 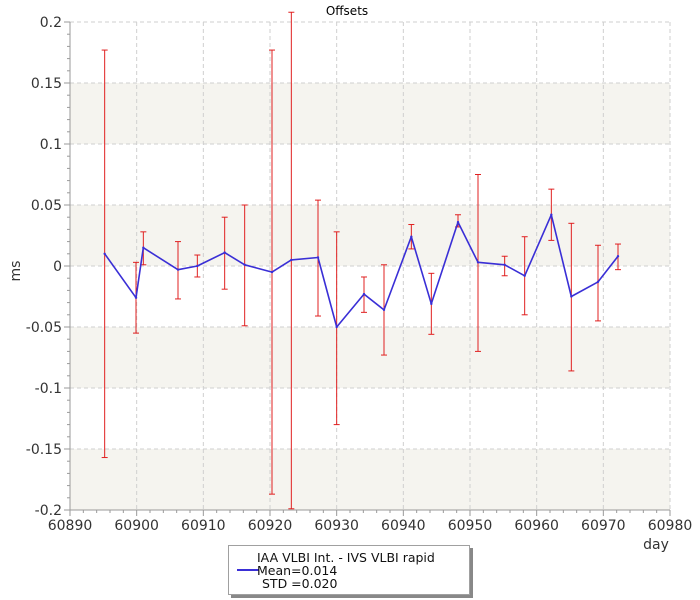 What do you see at coordinates (336, 526) in the screenshot?
I see `x-tick-label: 60930` at bounding box center [336, 526].